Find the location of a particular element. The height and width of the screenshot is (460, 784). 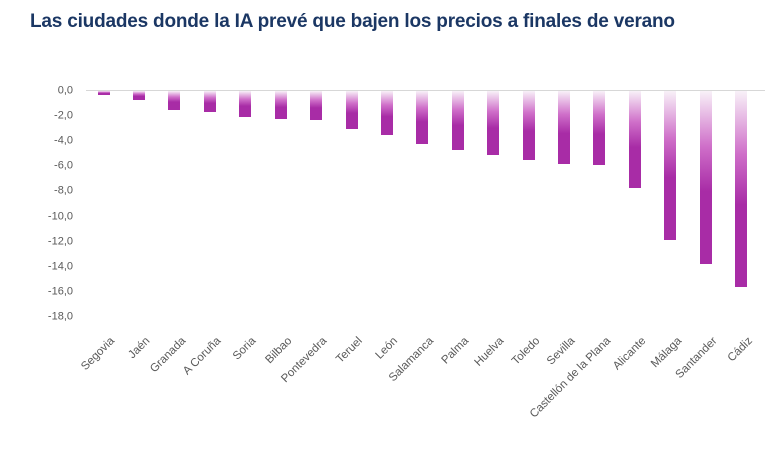

x-category-label: Bilbao is located at coordinates (279, 351).